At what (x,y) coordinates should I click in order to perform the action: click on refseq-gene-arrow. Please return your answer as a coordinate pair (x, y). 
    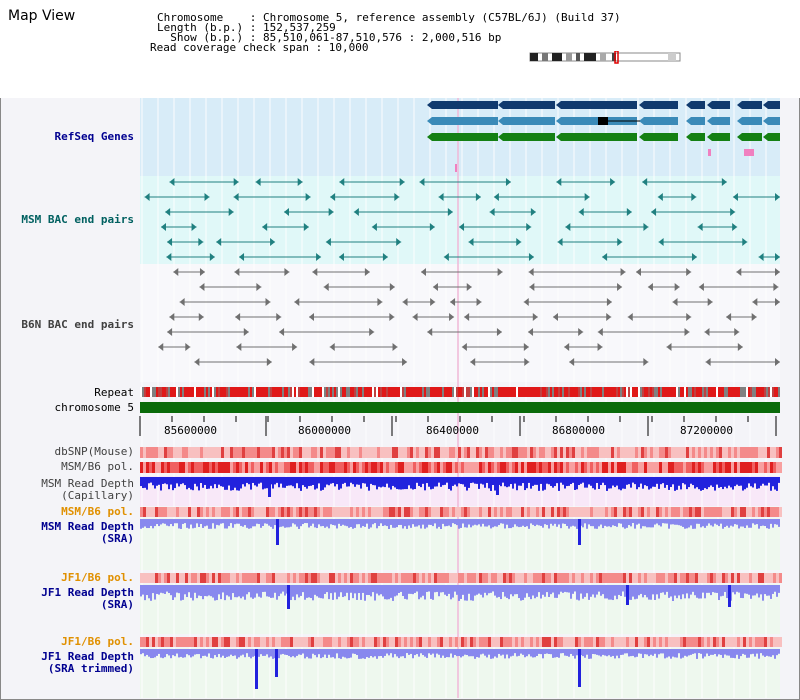
    Looking at the image, I should click on (709, 121).